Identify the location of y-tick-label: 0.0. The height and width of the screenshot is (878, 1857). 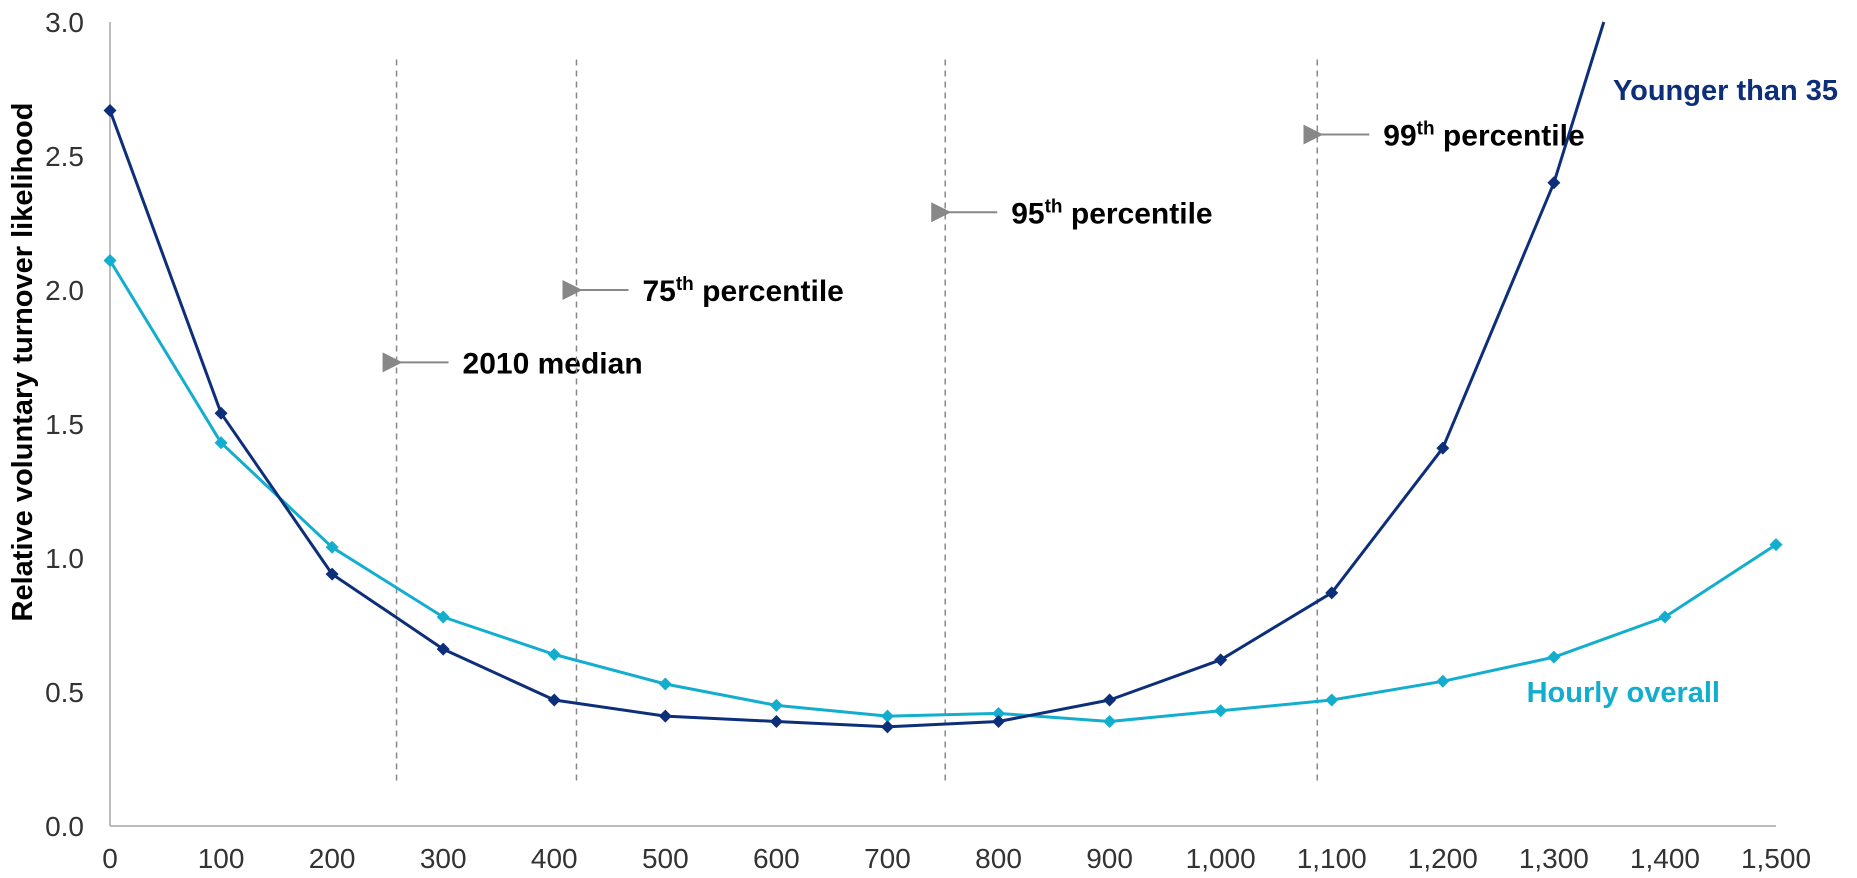
(64, 826).